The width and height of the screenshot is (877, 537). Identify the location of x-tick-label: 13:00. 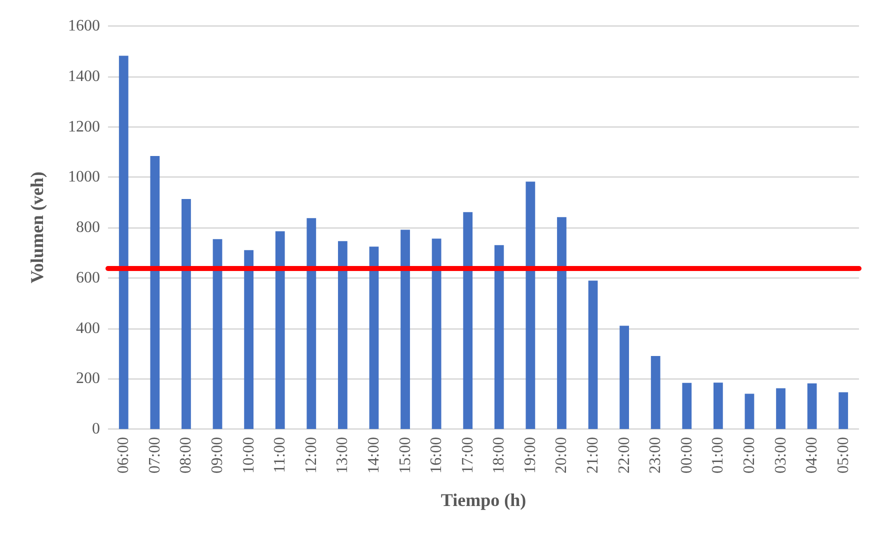
(343, 455).